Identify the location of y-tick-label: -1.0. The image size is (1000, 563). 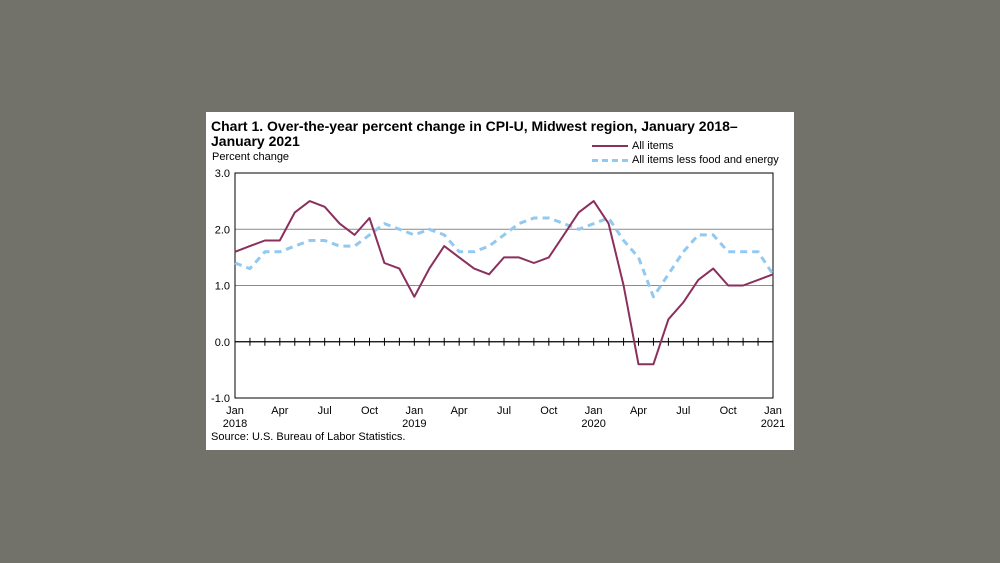
(220, 399).